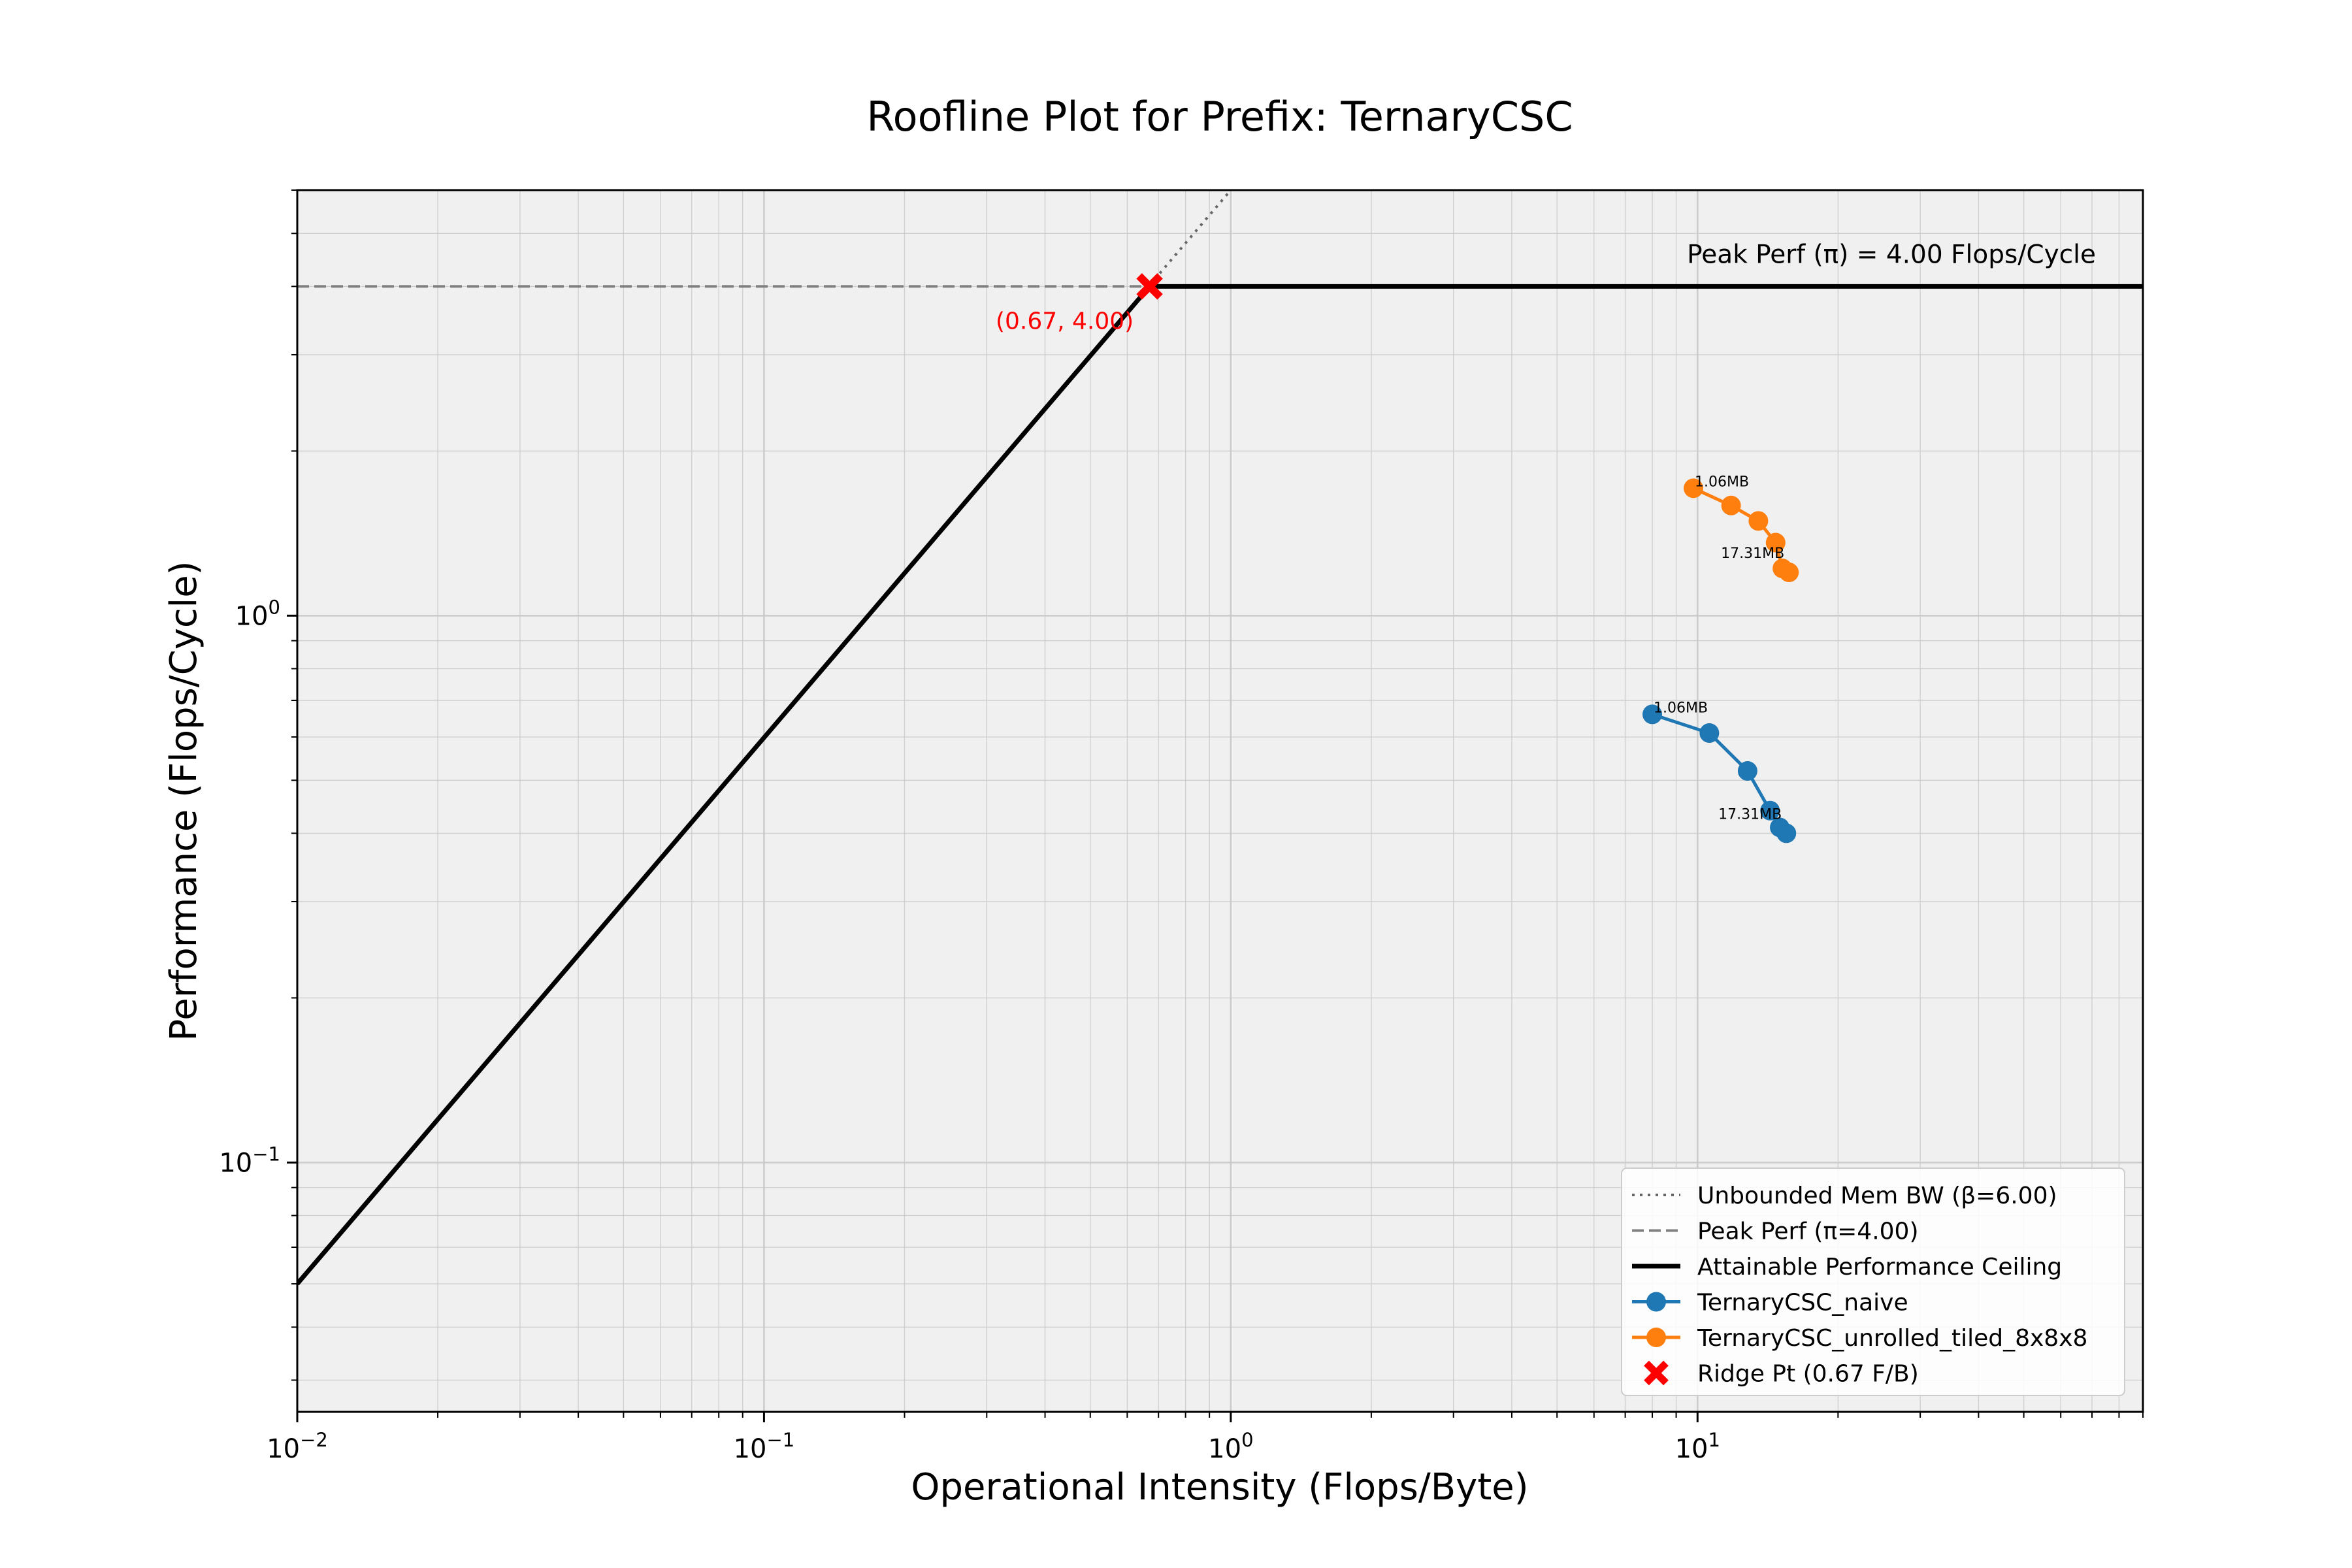 The height and width of the screenshot is (1568, 2352). I want to click on legend-label: TernaryCSC_unrolled_tiled_8x8x8, so click(1892, 1338).